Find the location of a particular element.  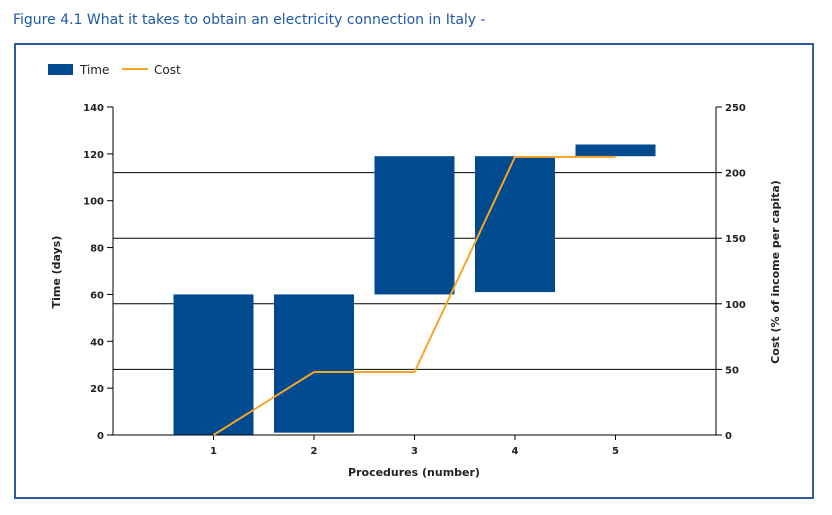

x-tick-label: 4 is located at coordinates (515, 451).